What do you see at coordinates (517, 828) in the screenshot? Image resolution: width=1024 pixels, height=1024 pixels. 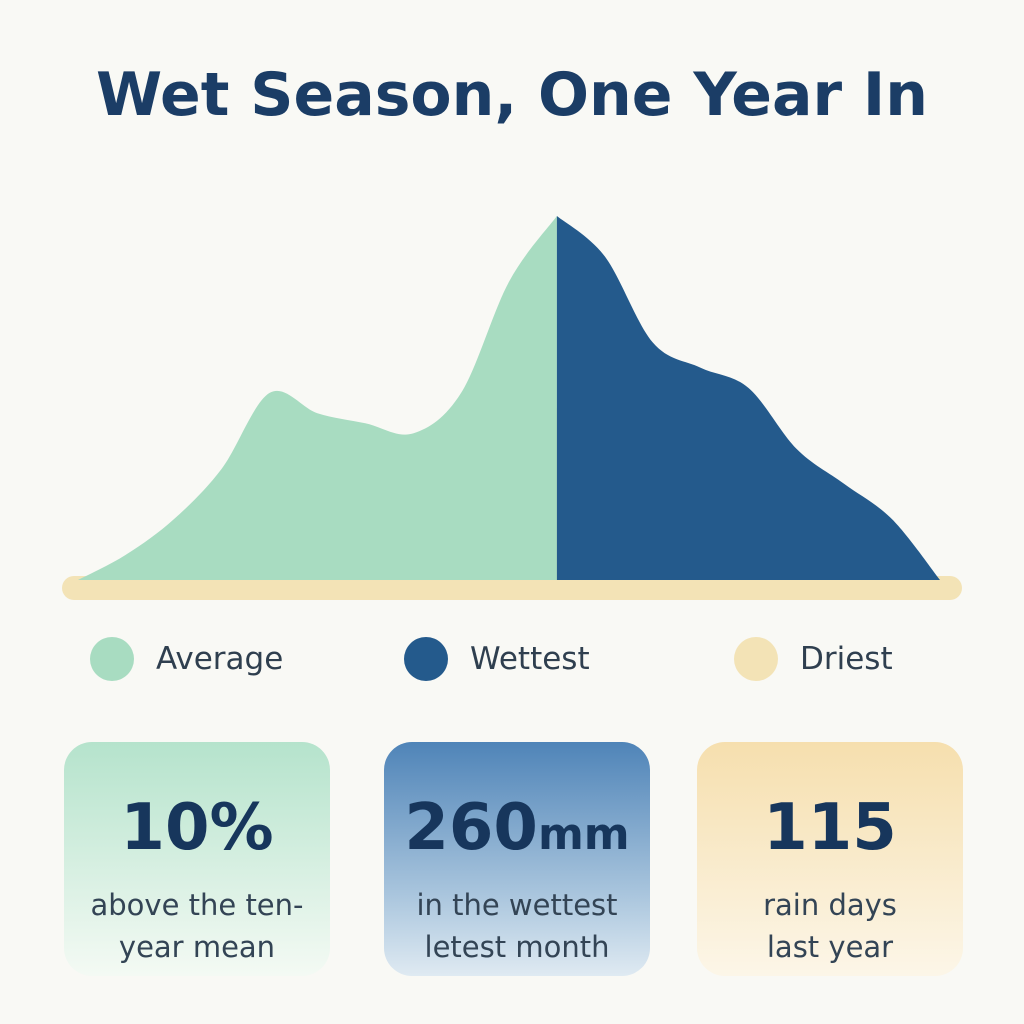 I see `stat-value: 260mm` at bounding box center [517, 828].